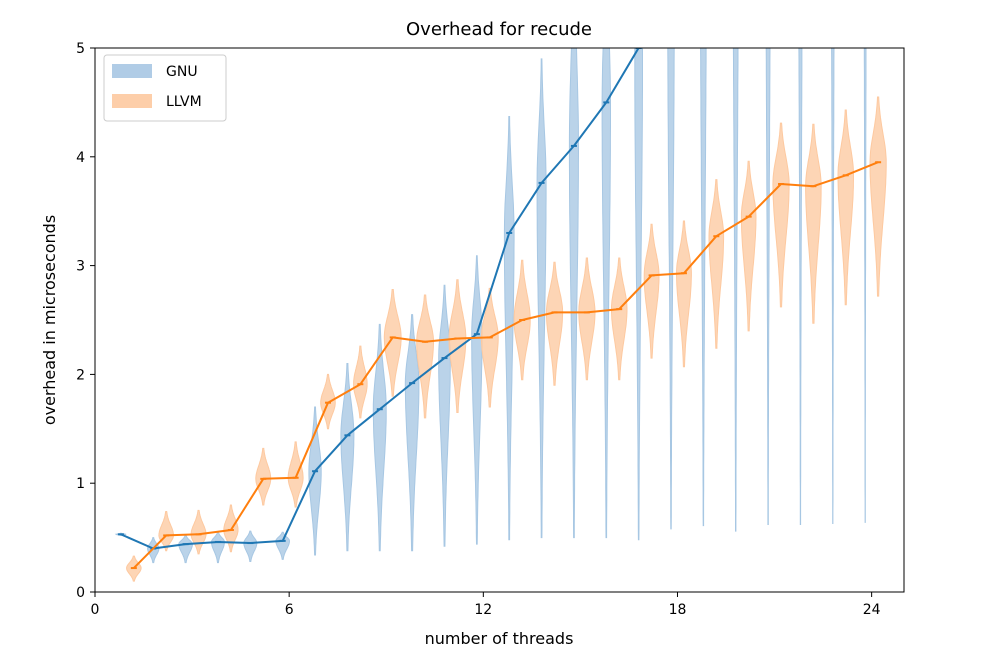 The image size is (1000, 666). I want to click on legend-label-llvm: LLVM, so click(184, 102).